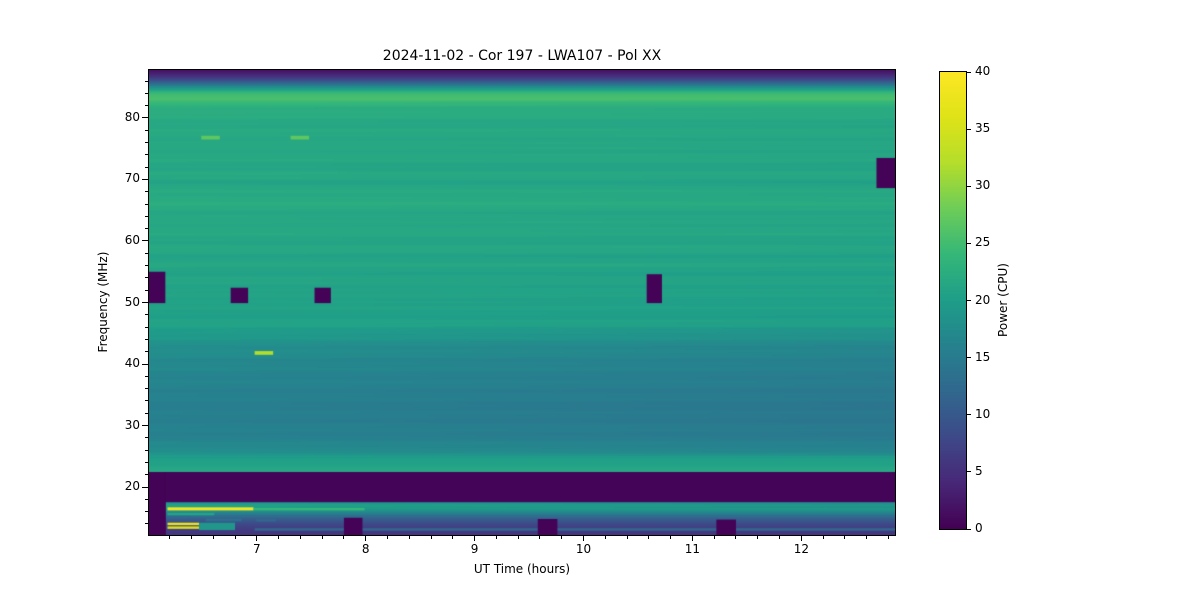 This screenshot has width=1200, height=600. I want to click on y-tick-label: 30, so click(132, 424).